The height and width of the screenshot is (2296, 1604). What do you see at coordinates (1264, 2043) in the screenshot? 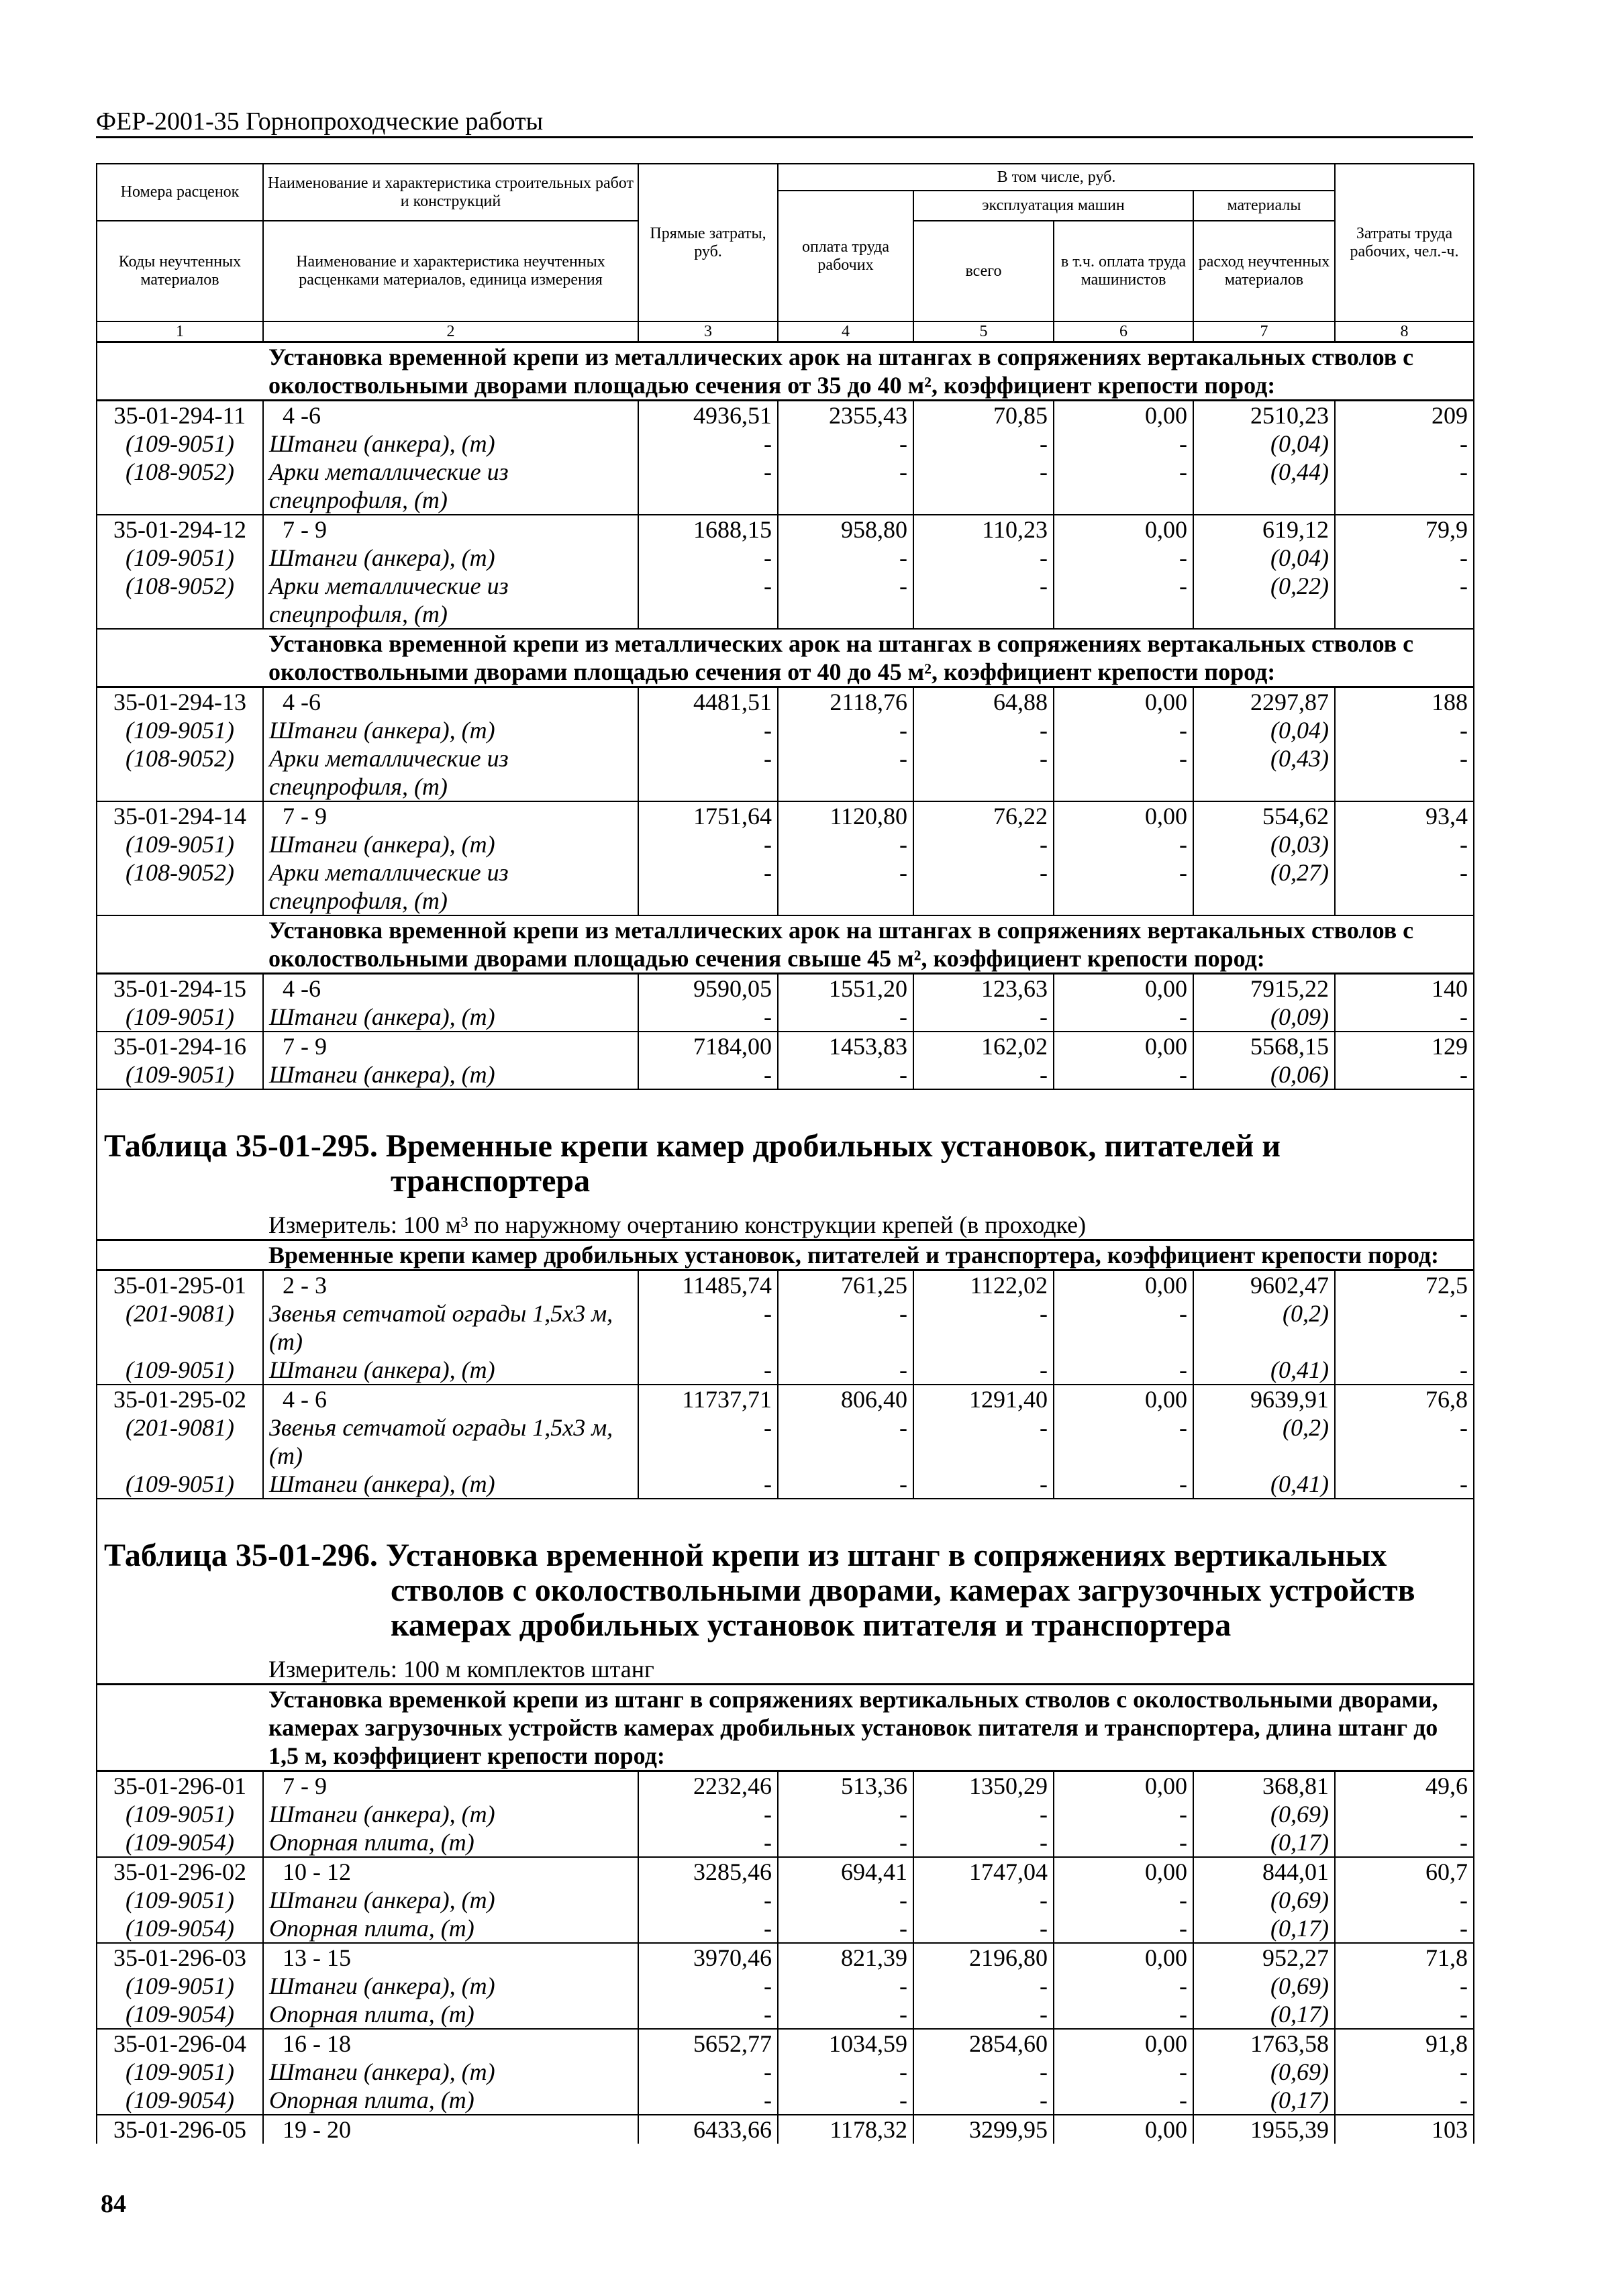
I see `materials: 1763,58` at bounding box center [1264, 2043].